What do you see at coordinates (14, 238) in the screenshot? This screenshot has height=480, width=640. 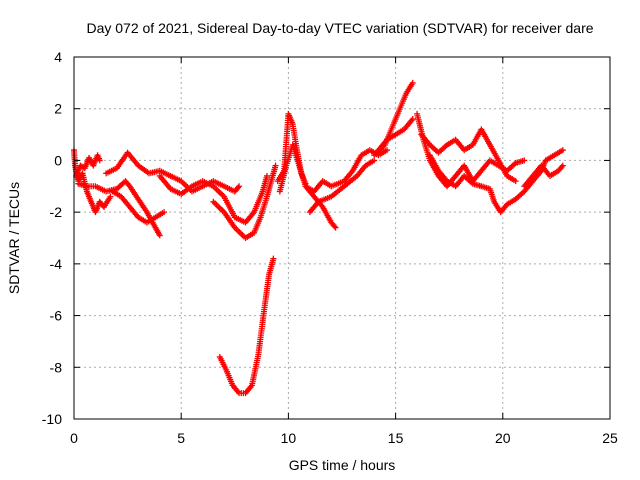 I see `y-axis-label: SDTVAR / TECUs` at bounding box center [14, 238].